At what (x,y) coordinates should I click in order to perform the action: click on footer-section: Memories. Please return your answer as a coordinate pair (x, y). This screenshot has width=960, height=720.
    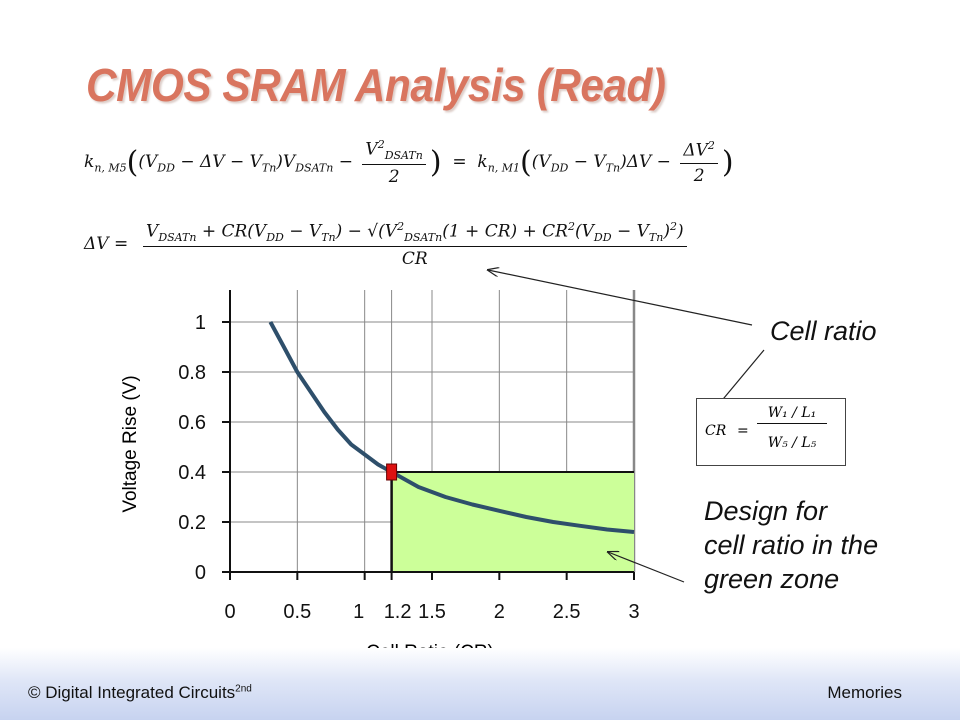
    Looking at the image, I should click on (864, 692).